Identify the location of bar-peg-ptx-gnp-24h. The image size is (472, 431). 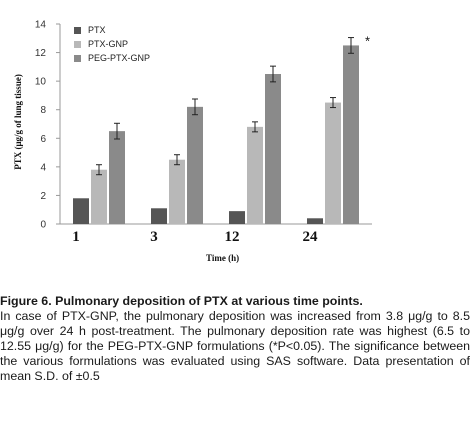
(351, 134).